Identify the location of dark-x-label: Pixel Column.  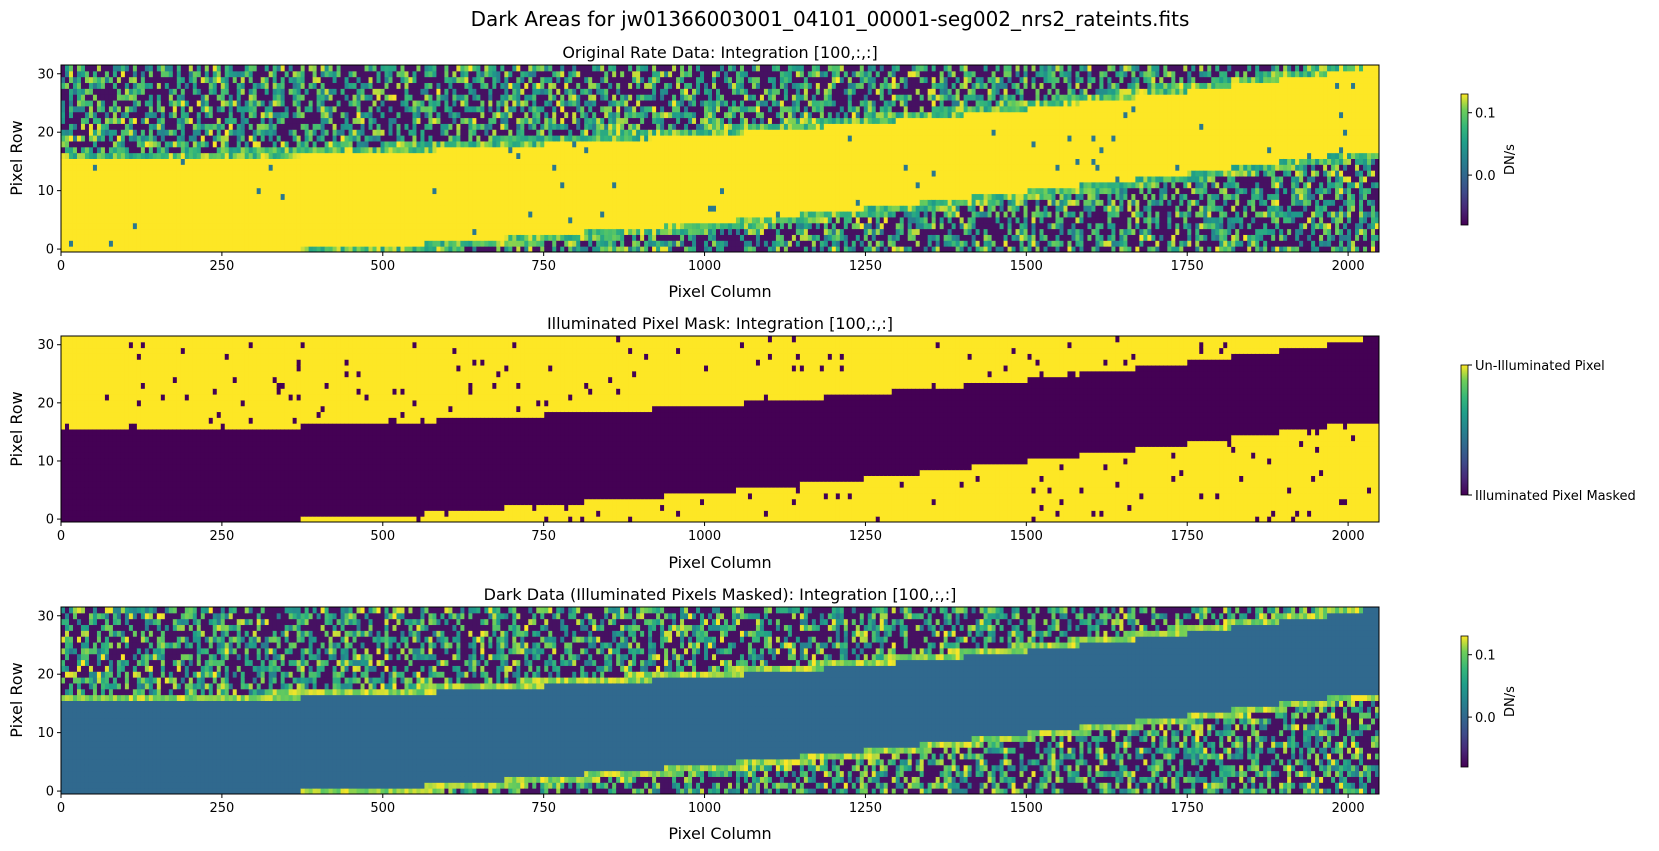
(719, 833).